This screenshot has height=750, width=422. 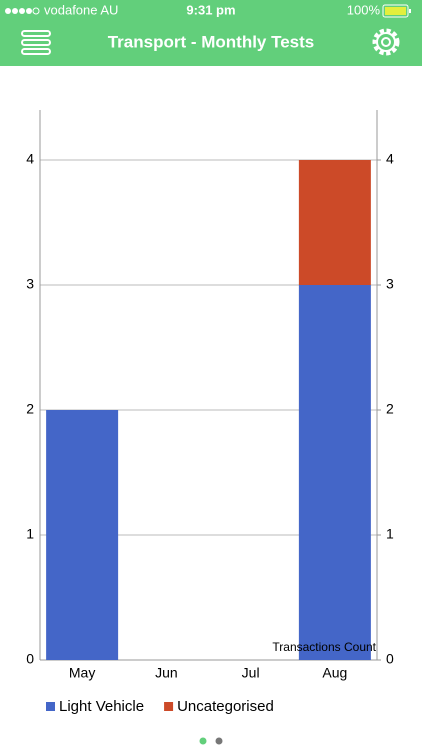 I want to click on carrier: vodafone AU, so click(x=81, y=9).